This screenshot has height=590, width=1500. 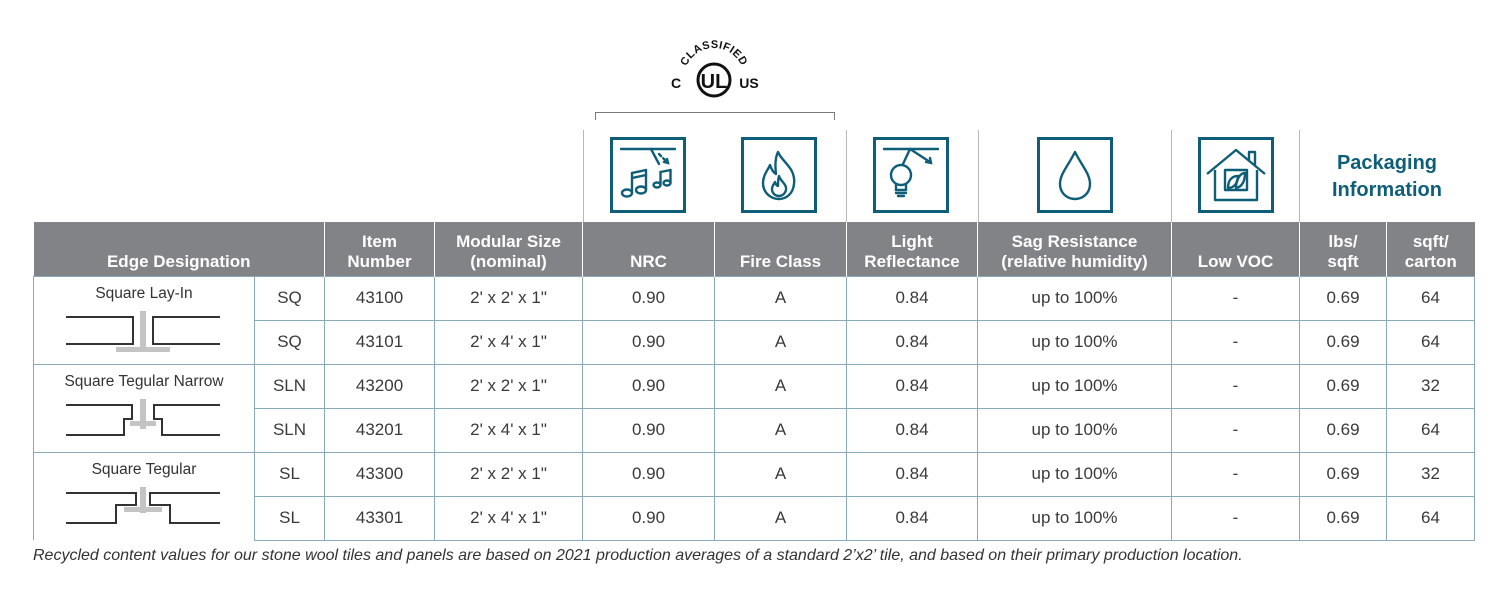 What do you see at coordinates (911, 175) in the screenshot?
I see `light-bulb-icon` at bounding box center [911, 175].